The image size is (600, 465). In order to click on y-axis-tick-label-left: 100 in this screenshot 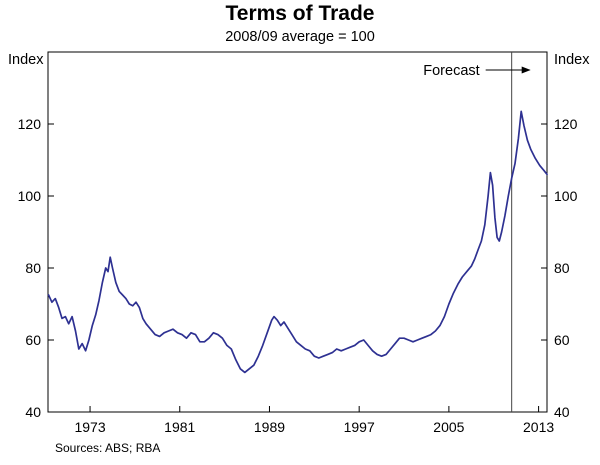, I will do `click(30, 196)`.